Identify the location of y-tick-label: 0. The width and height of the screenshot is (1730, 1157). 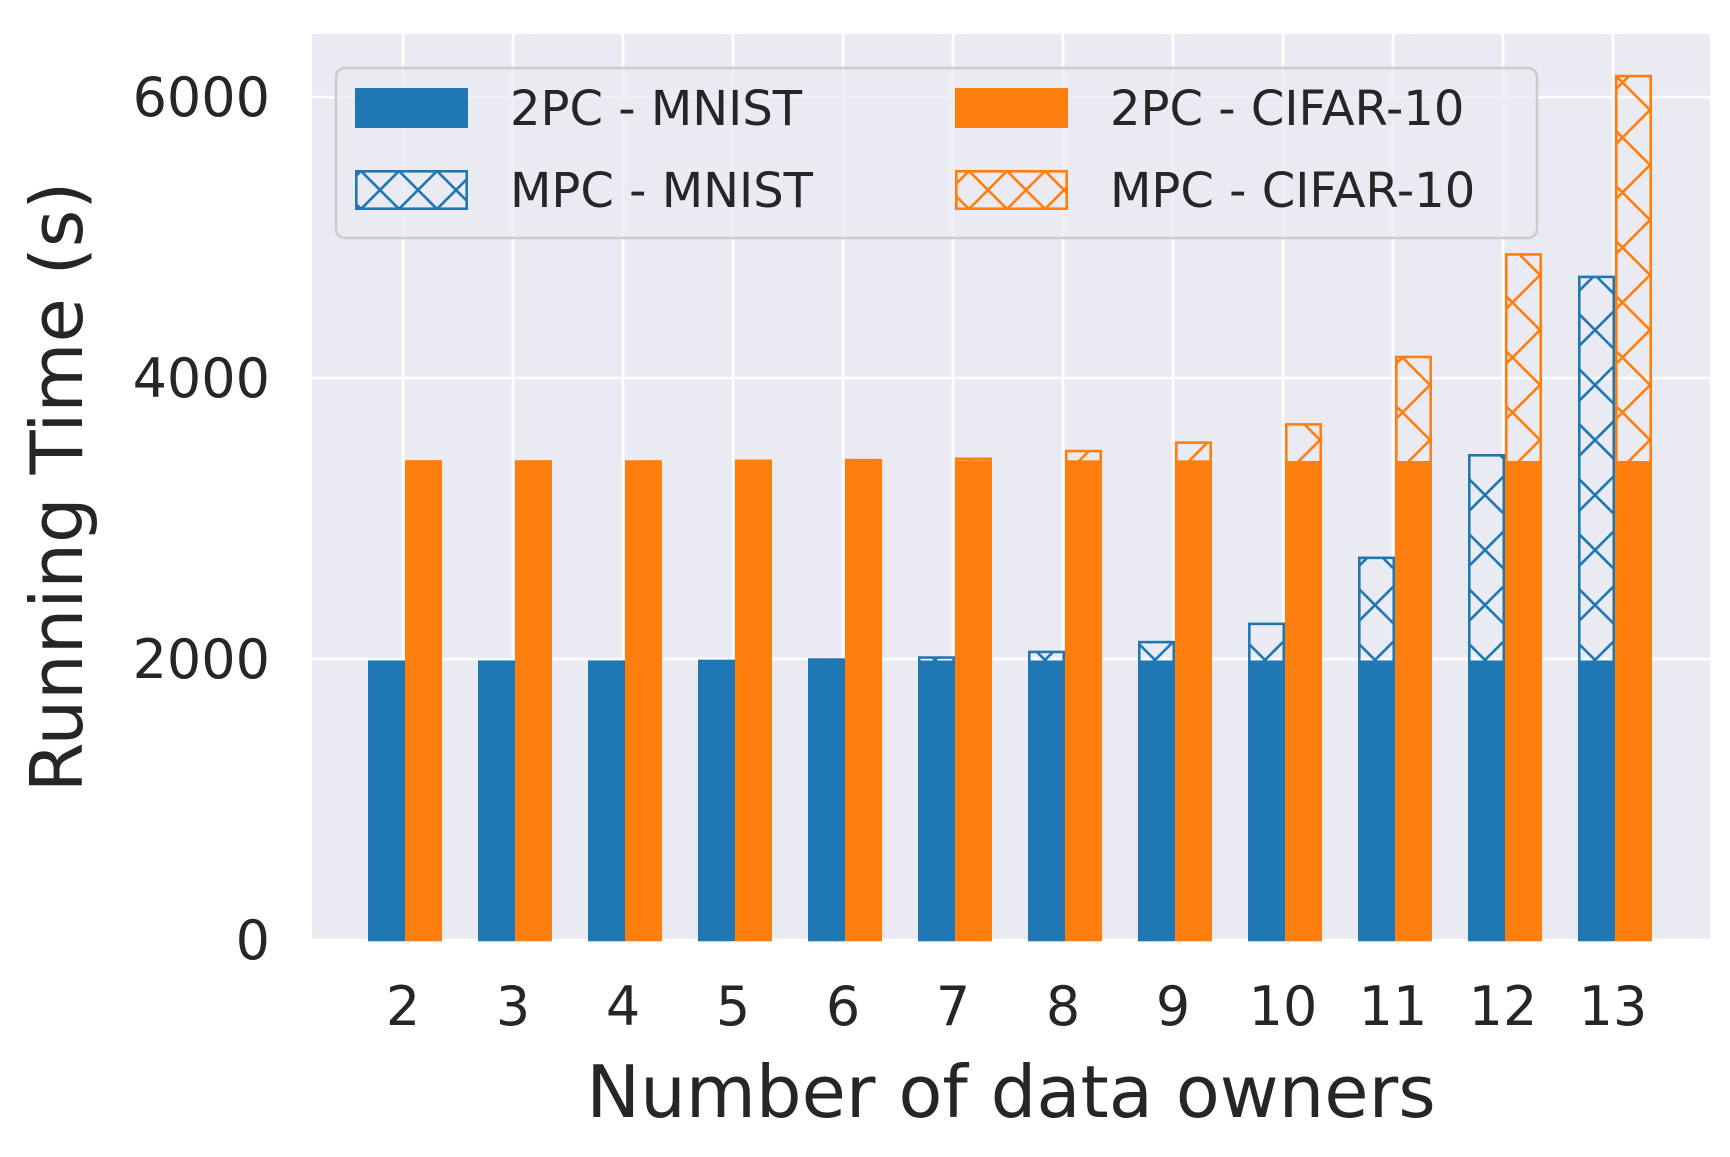
(253, 940).